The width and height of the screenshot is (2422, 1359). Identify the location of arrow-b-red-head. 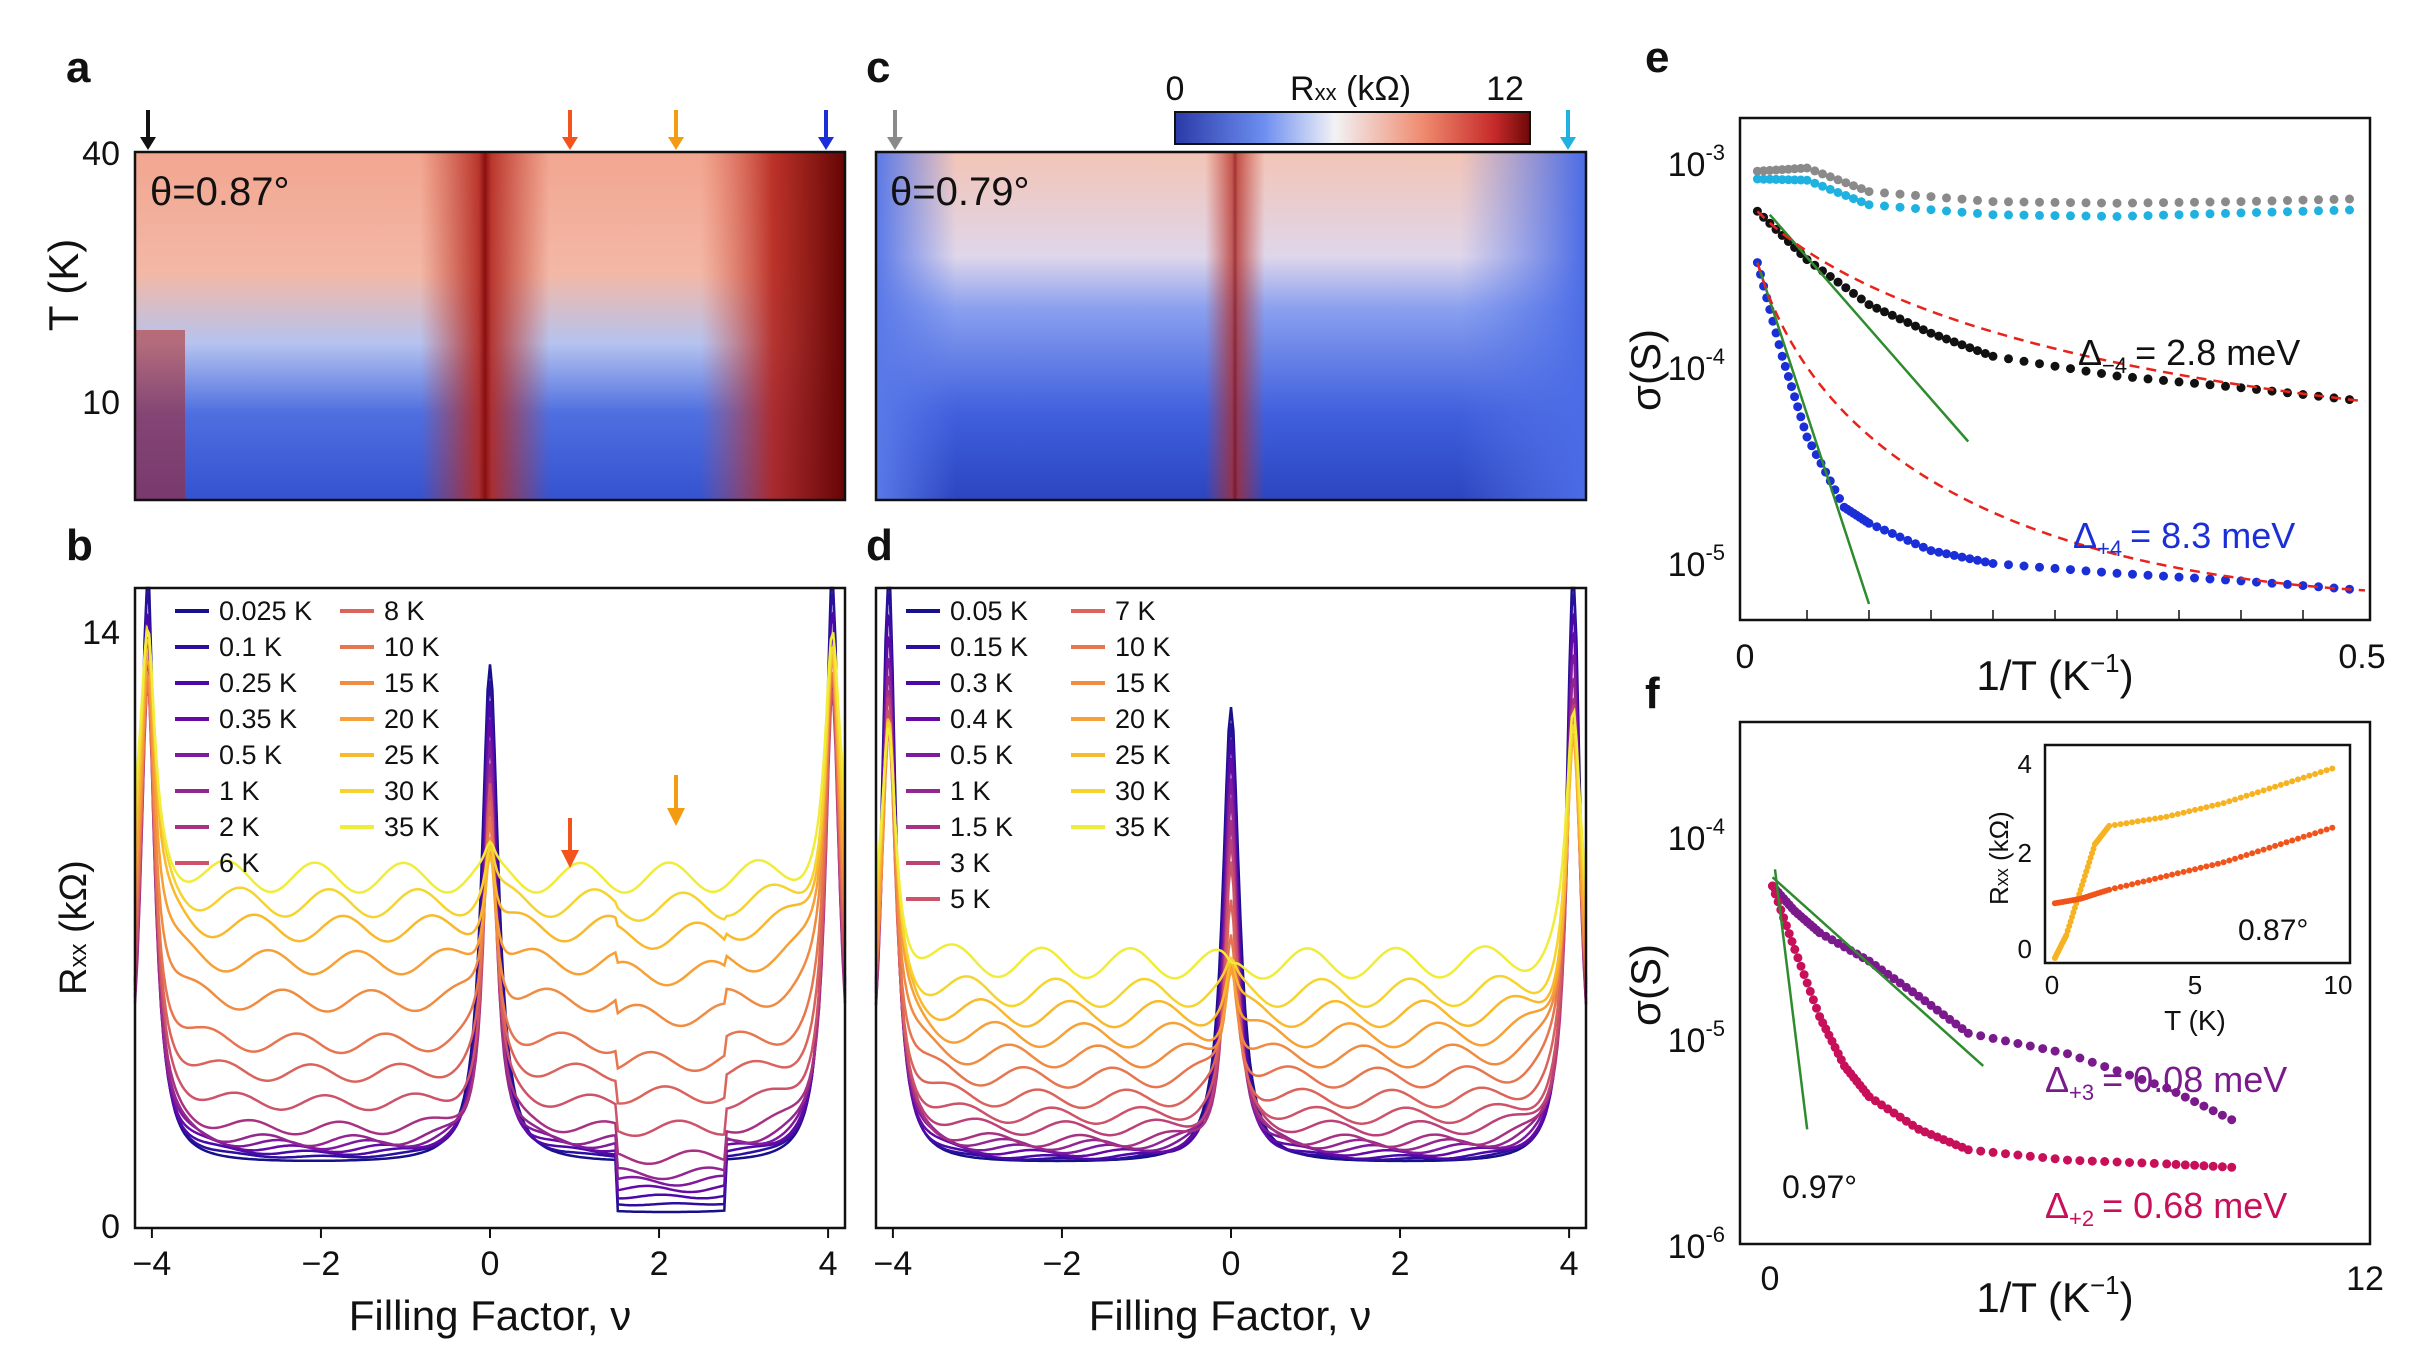
(570, 859).